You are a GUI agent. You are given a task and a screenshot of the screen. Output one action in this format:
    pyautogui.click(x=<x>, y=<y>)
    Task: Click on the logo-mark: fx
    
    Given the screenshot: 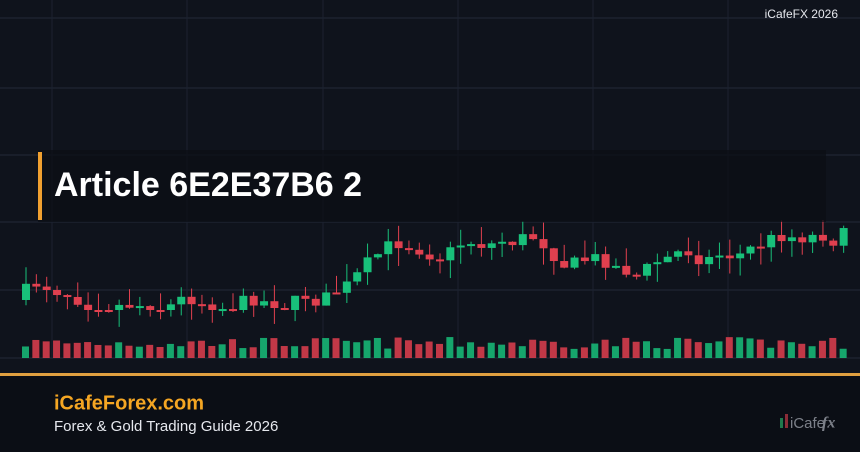 What is the action you would take?
    pyautogui.click(x=828, y=423)
    